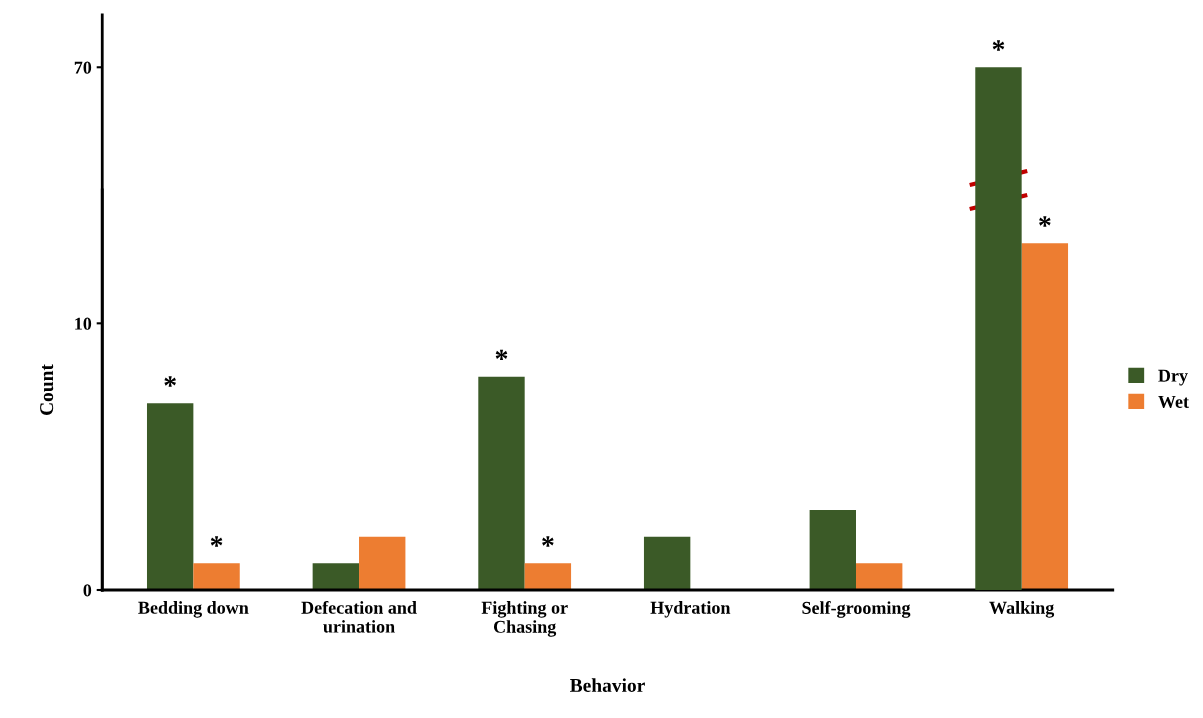 The height and width of the screenshot is (718, 1203). What do you see at coordinates (359, 616) in the screenshot?
I see `x-tick-label: Defecation and urination` at bounding box center [359, 616].